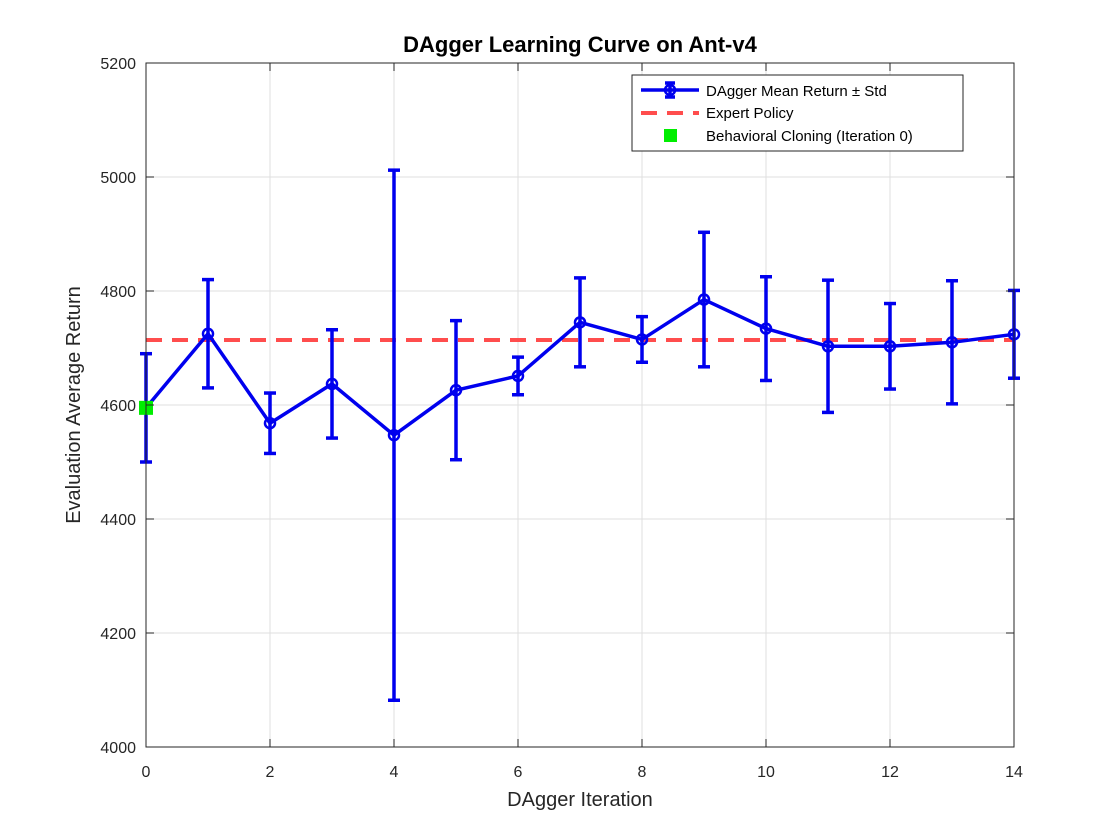 This screenshot has height=840, width=1120. I want to click on x-tick-label: 2, so click(270, 772).